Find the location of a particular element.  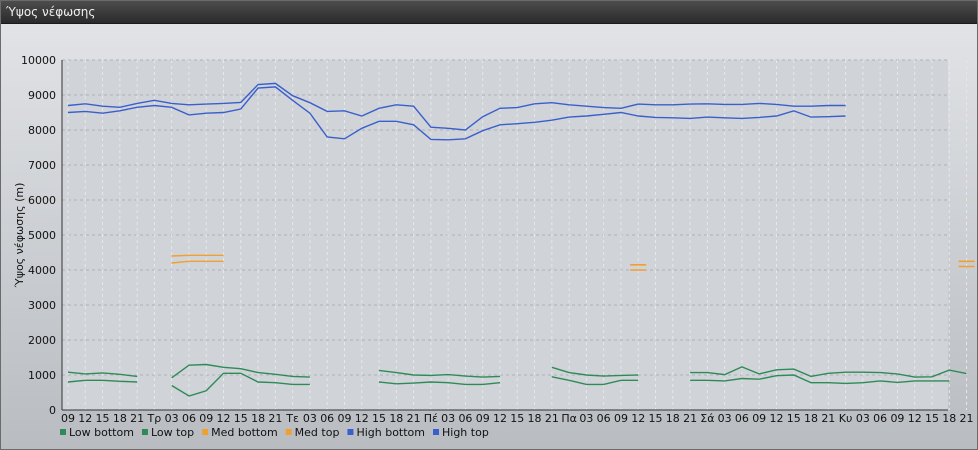

x-tick-label: Σά is located at coordinates (707, 418).